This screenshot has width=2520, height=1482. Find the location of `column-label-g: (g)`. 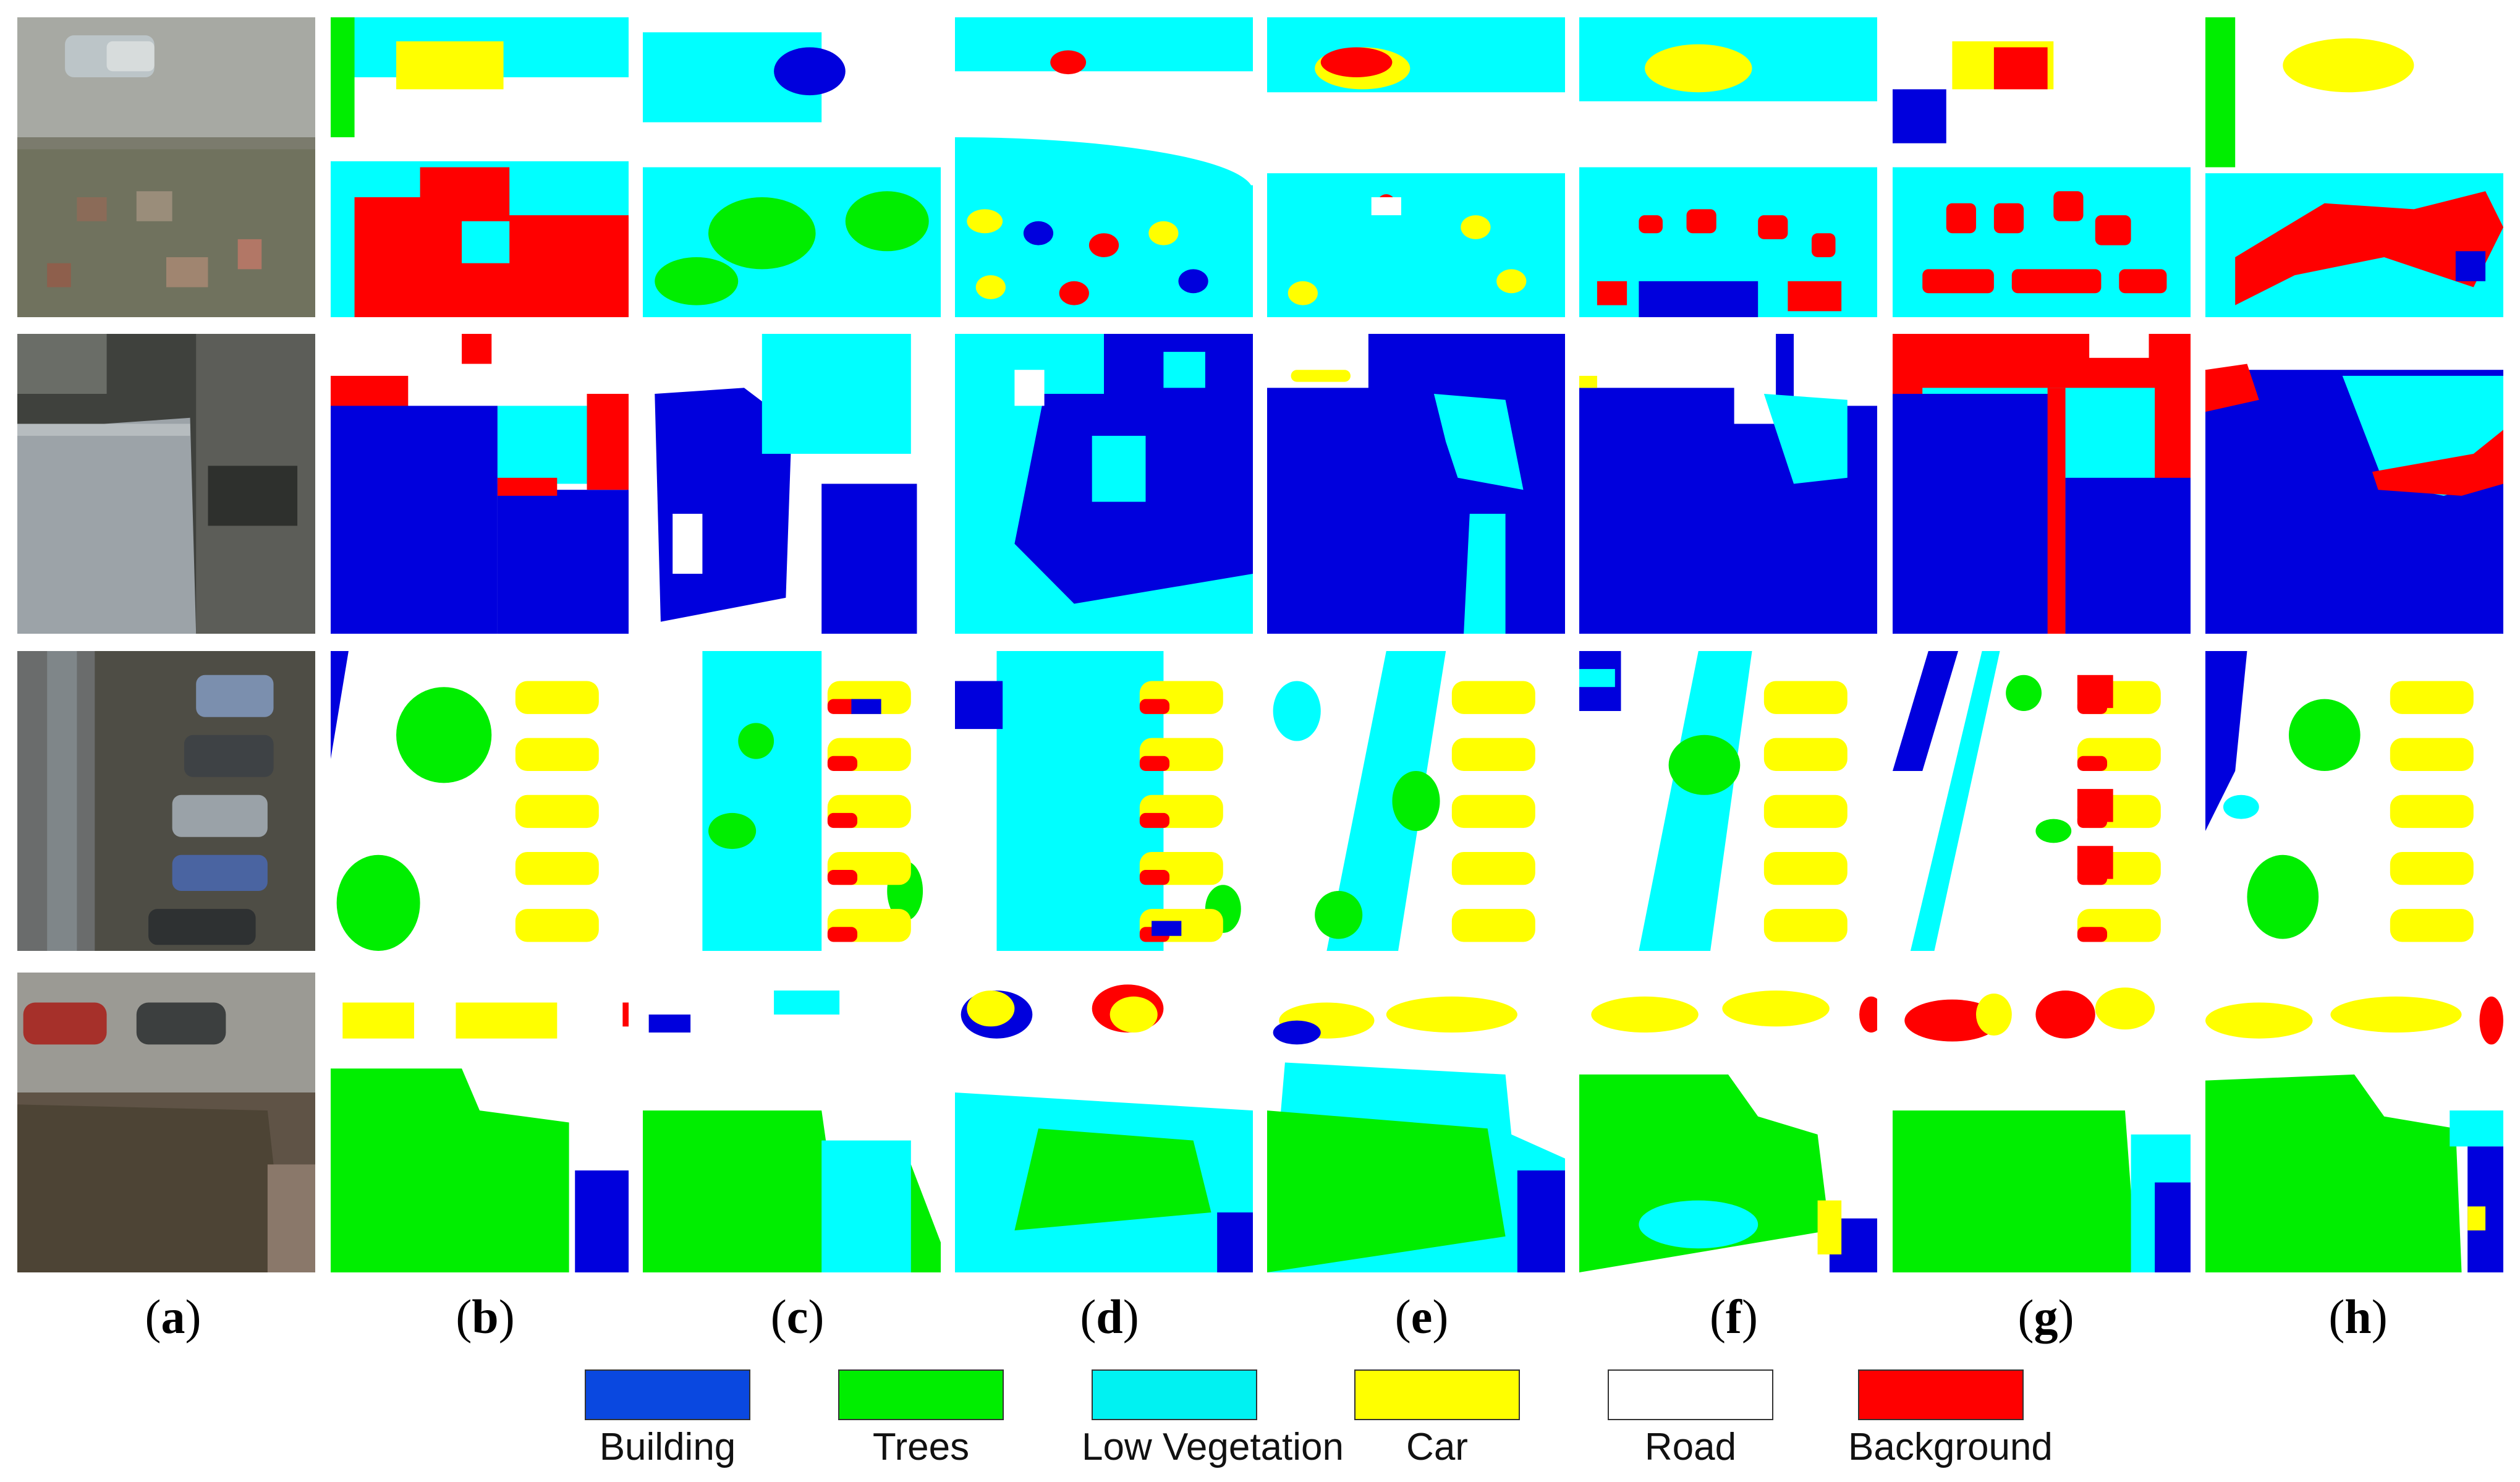

column-label-g: (g) is located at coordinates (2046, 1317).